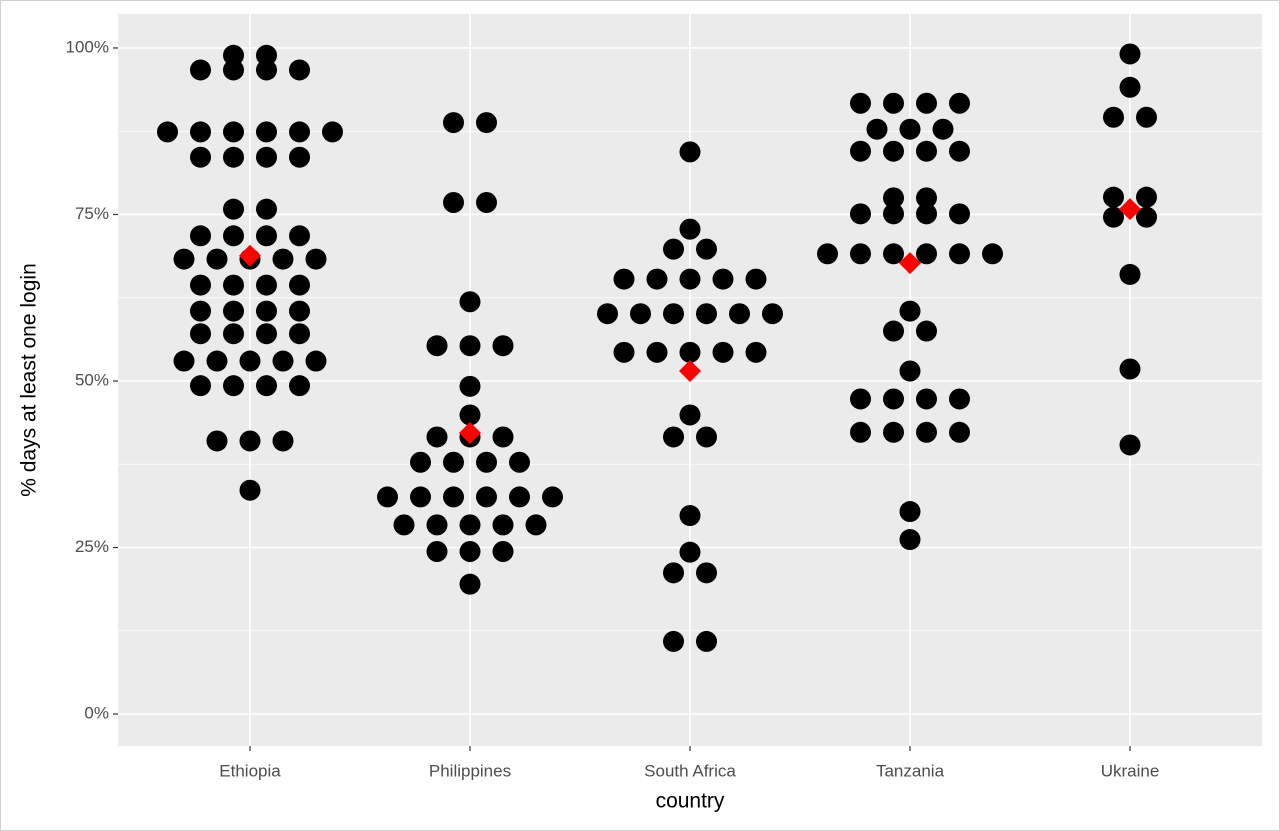  Describe the element at coordinates (92, 213) in the screenshot. I see `y-tick-label: 75%` at that location.